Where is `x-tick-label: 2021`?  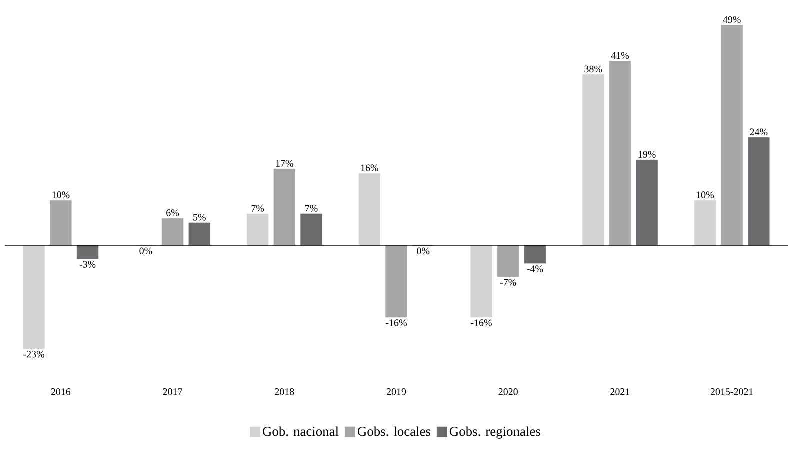 x-tick-label: 2021 is located at coordinates (620, 392).